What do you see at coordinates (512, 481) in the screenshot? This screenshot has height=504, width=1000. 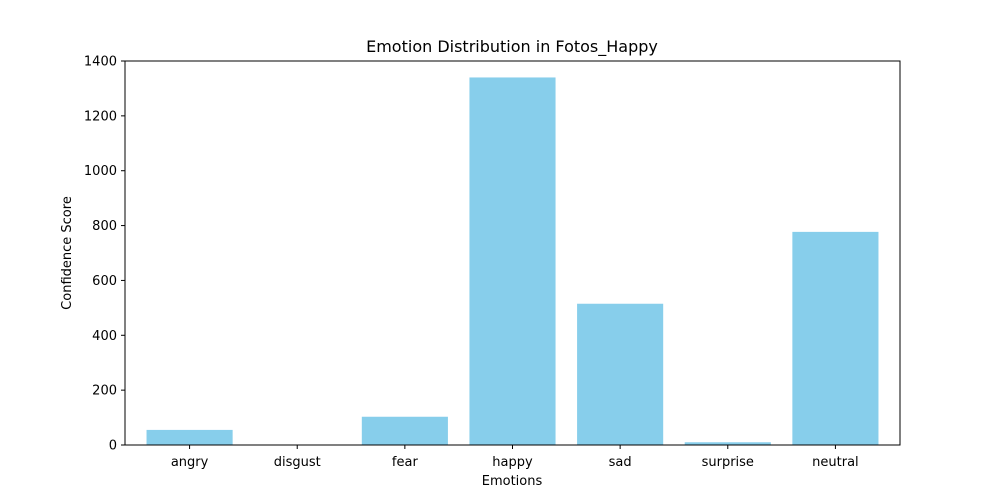 I see `x-axis-label: Emotions` at bounding box center [512, 481].